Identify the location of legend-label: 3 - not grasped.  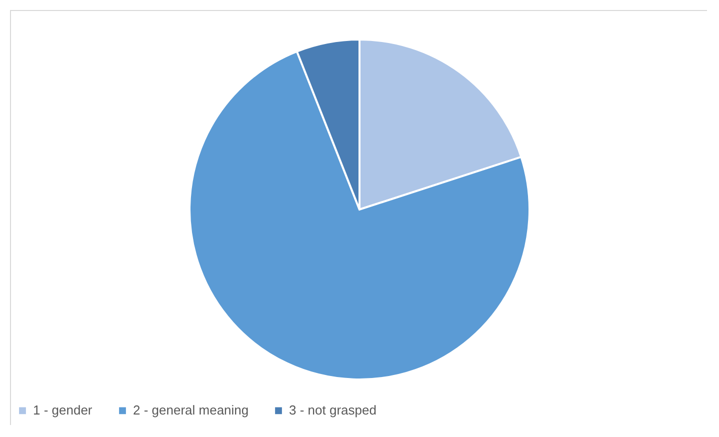
(332, 410).